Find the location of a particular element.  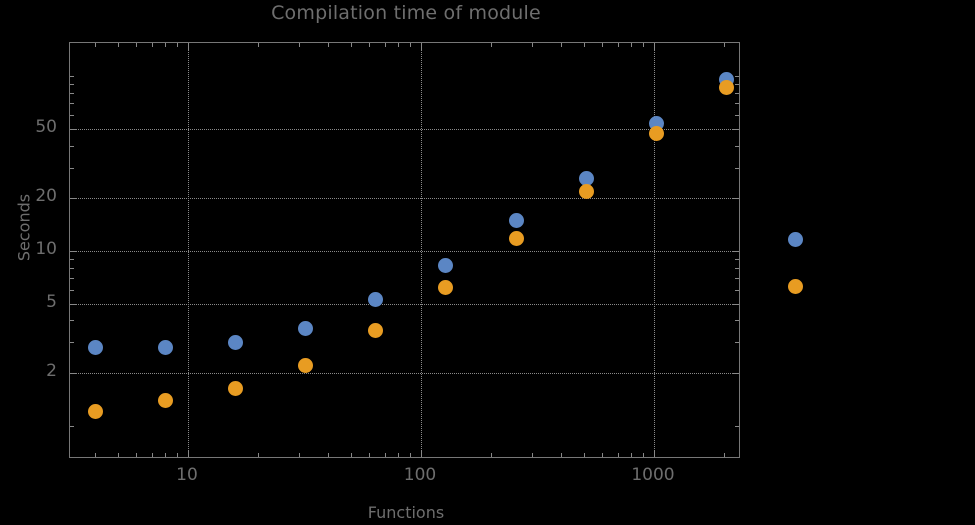

y-tick-label: 20 is located at coordinates (46, 196).